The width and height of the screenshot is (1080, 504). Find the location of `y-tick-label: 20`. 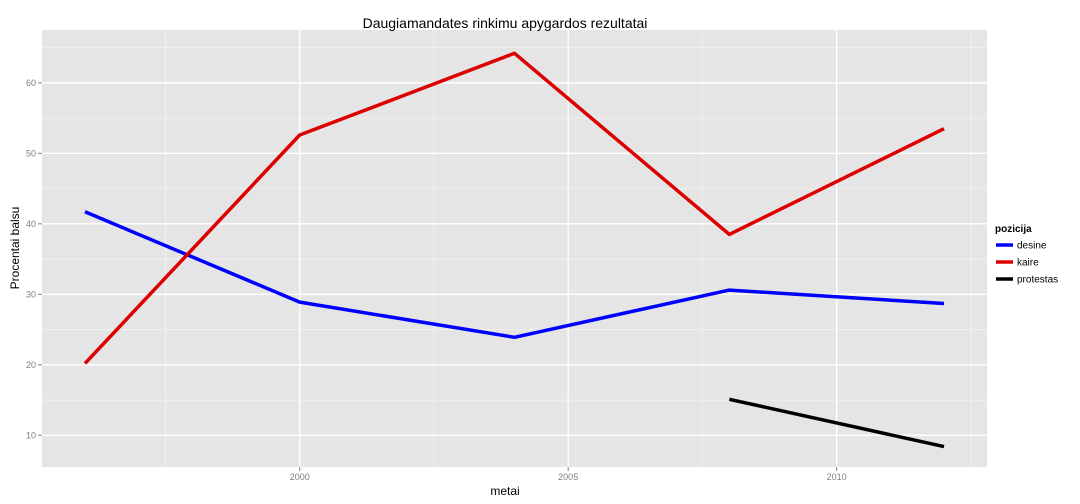

y-tick-label: 20 is located at coordinates (31, 365).